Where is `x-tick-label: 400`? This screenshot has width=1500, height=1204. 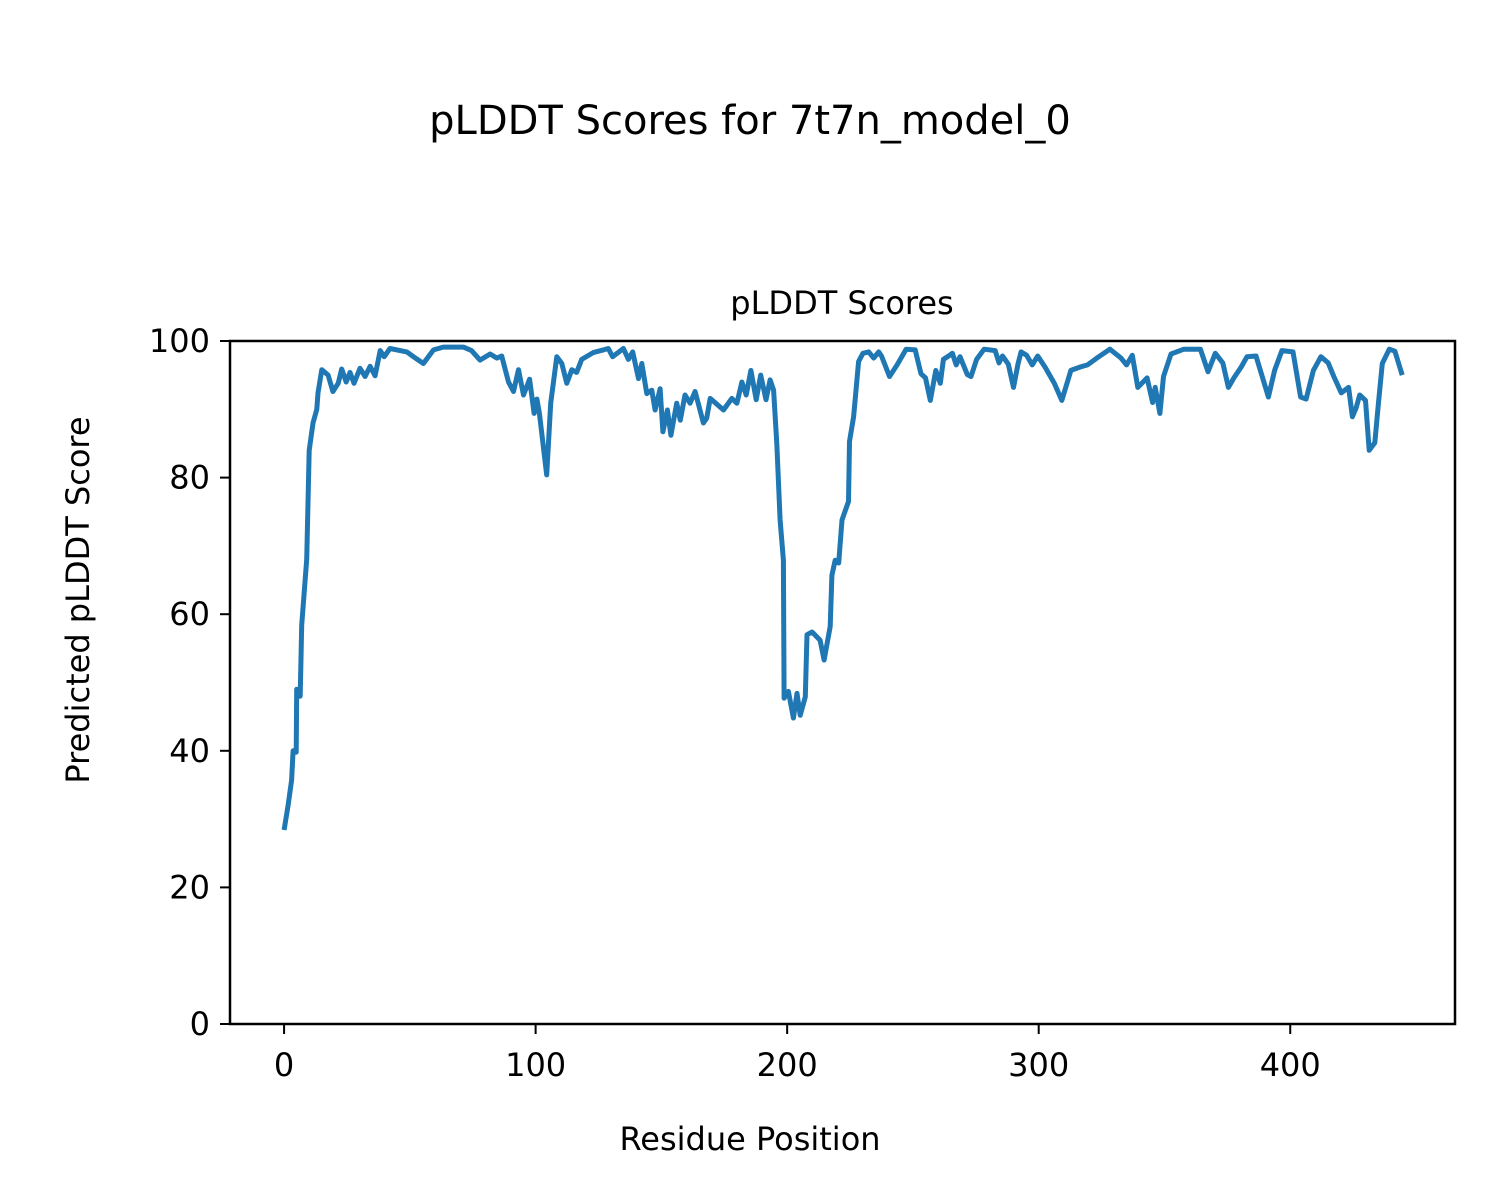 x-tick-label: 400 is located at coordinates (1290, 1065).